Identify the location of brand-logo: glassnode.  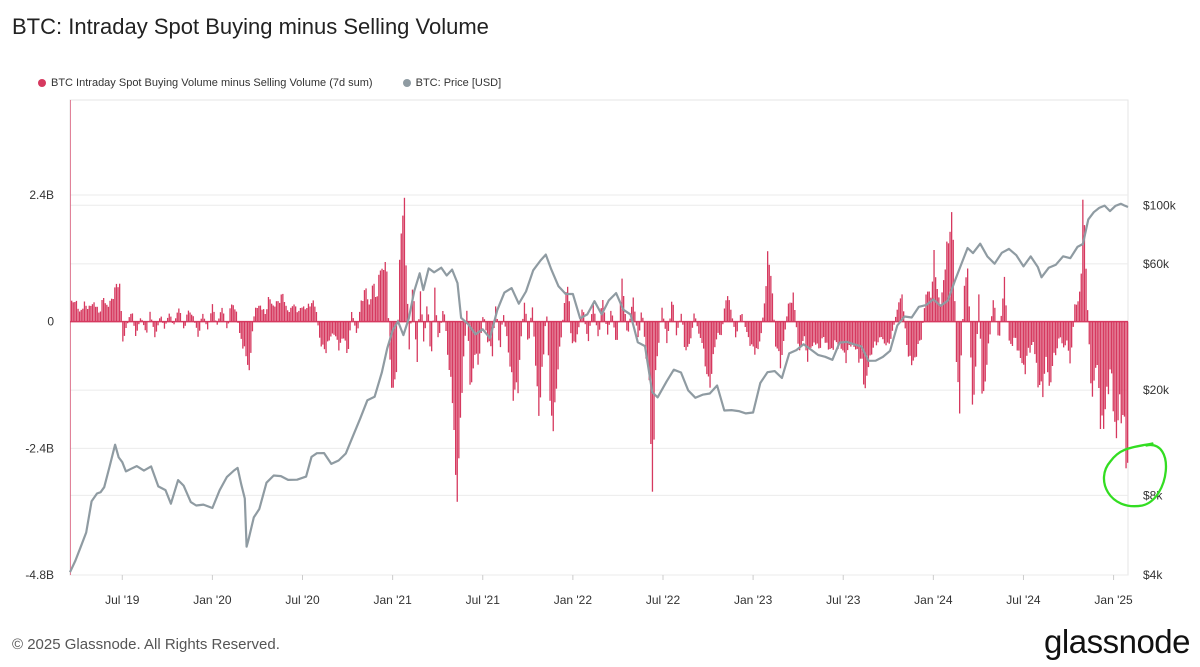
(1117, 641).